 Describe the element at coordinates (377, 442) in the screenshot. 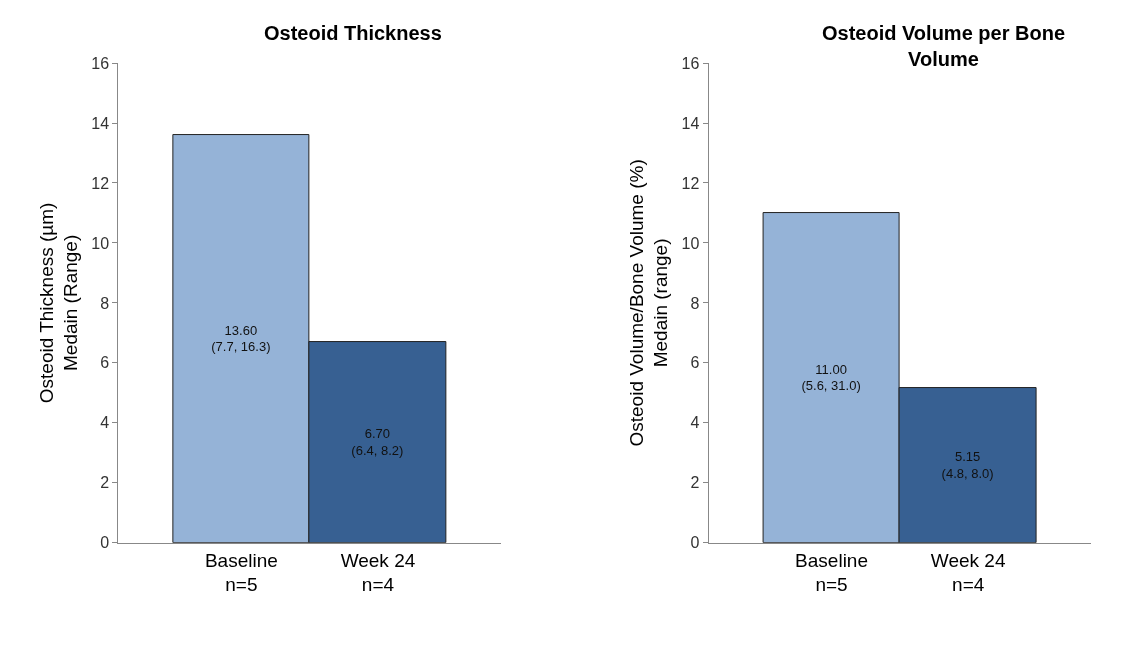

I see `data-label: 6.70 (6.4, 8.2)` at that location.